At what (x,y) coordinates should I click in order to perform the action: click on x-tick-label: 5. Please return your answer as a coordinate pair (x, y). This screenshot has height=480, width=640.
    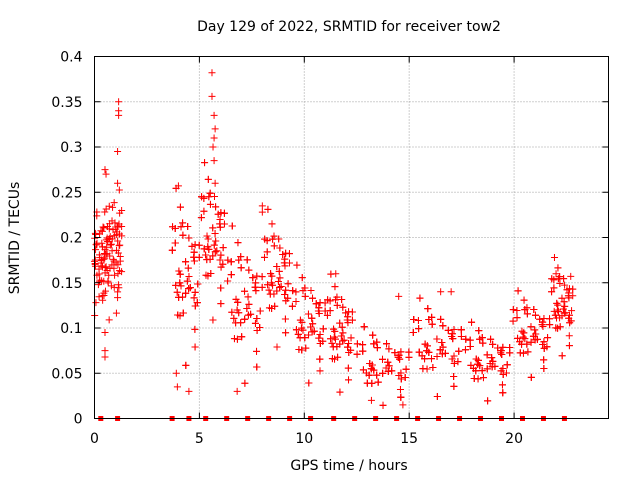
    Looking at the image, I should click on (199, 439).